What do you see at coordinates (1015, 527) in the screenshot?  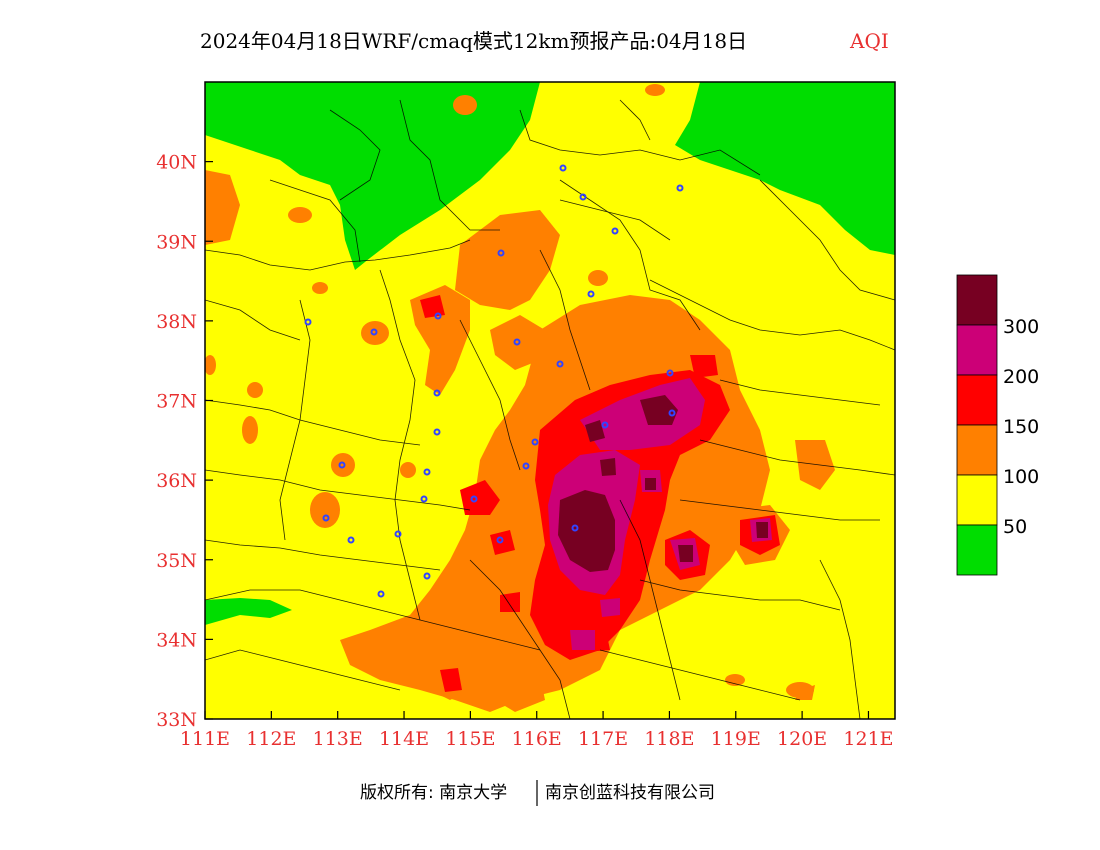 I see `legend-label: 50` at bounding box center [1015, 527].